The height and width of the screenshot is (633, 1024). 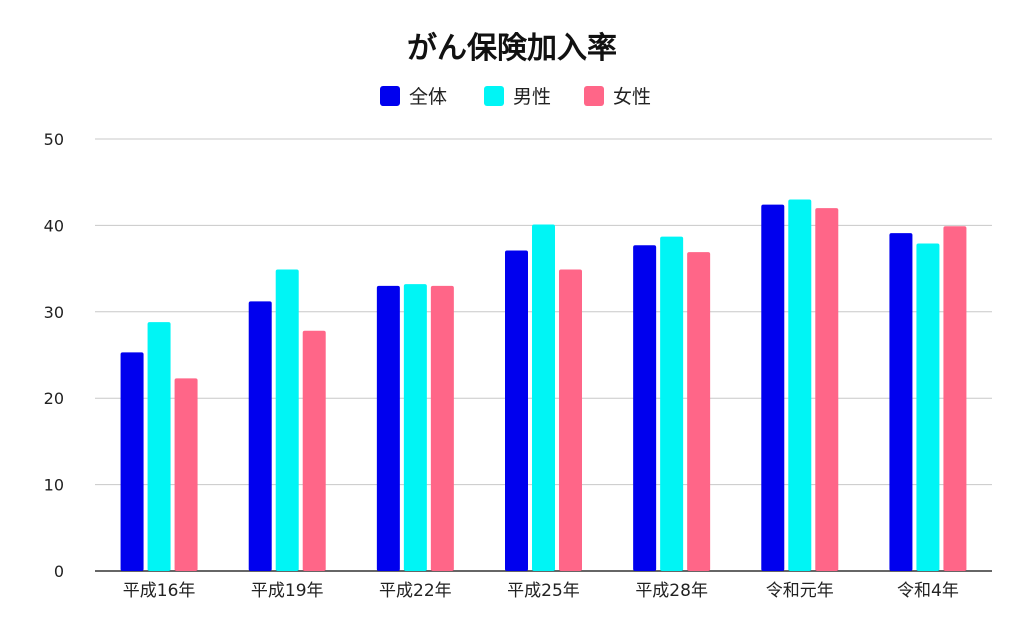 I want to click on y-tick-label: 10, so click(x=54, y=485).